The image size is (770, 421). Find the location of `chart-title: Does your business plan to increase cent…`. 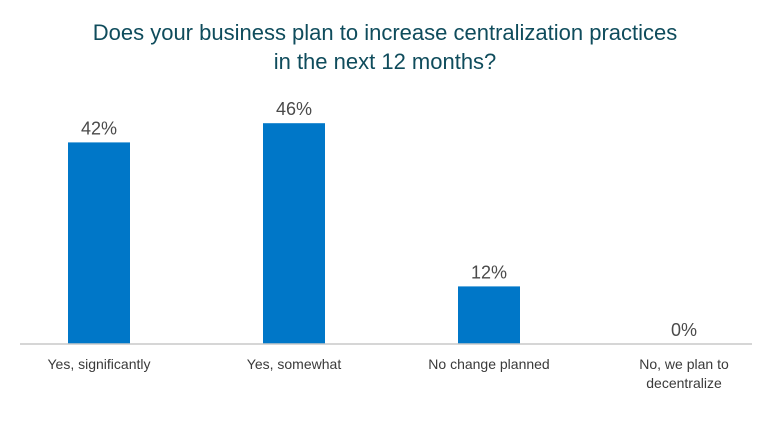

chart-title: Does your business plan to increase cent… is located at coordinates (385, 47).